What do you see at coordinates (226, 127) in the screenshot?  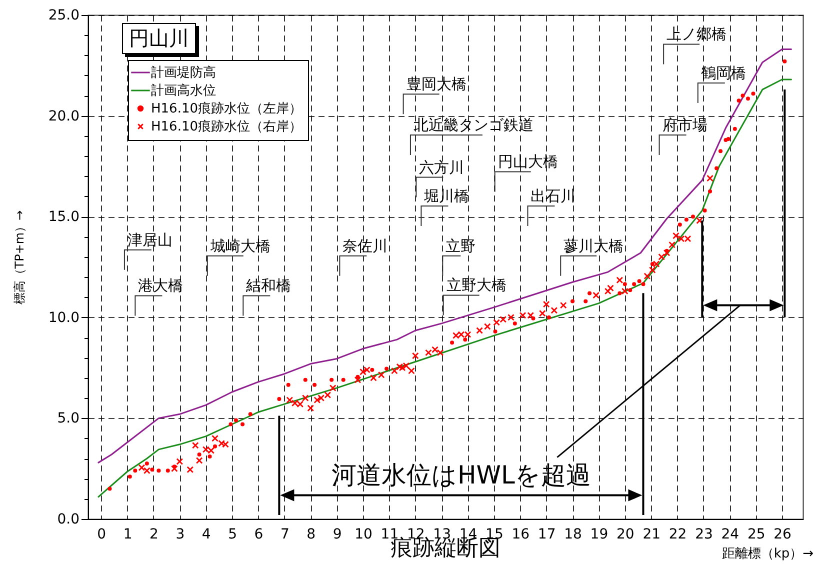 I see `legend-label: H16.10痕跡水位（右岸）` at bounding box center [226, 127].